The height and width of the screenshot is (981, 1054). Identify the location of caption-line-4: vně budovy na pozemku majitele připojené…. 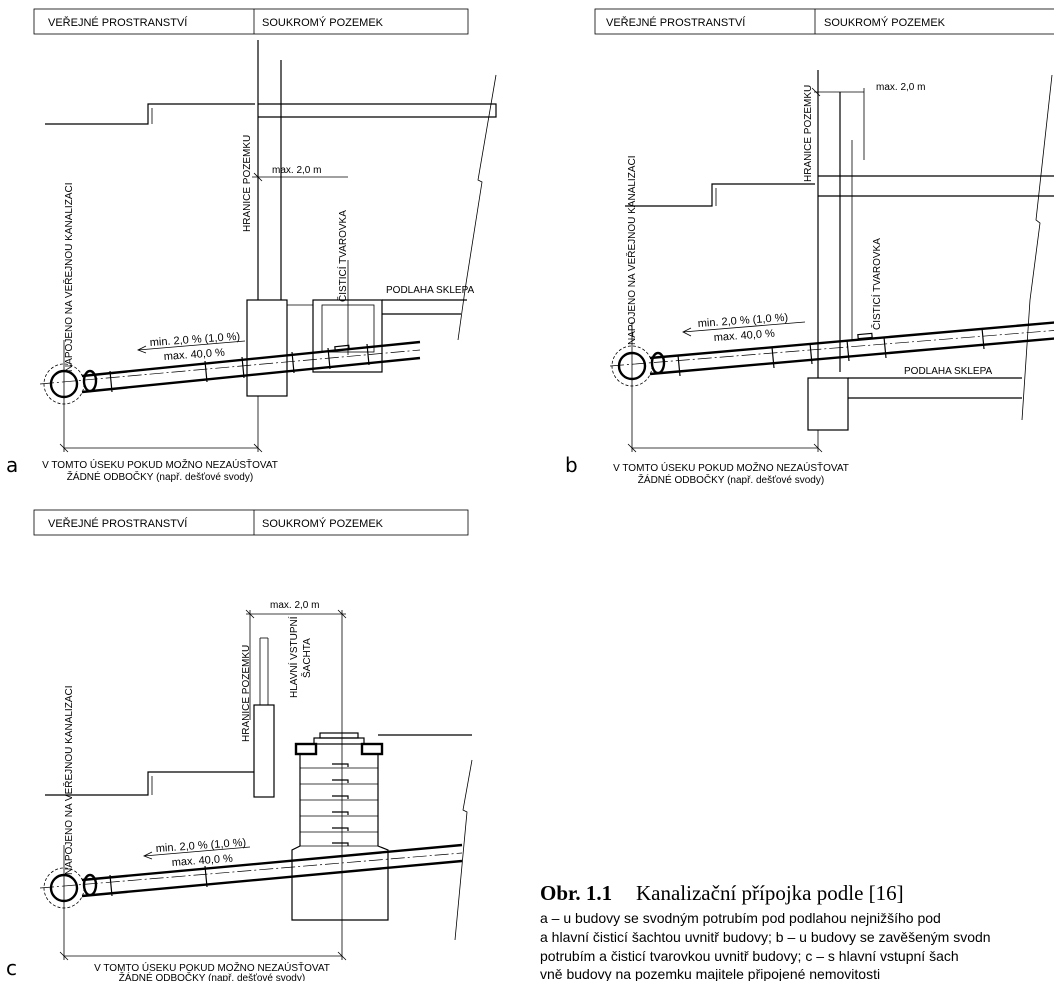
(710, 973).